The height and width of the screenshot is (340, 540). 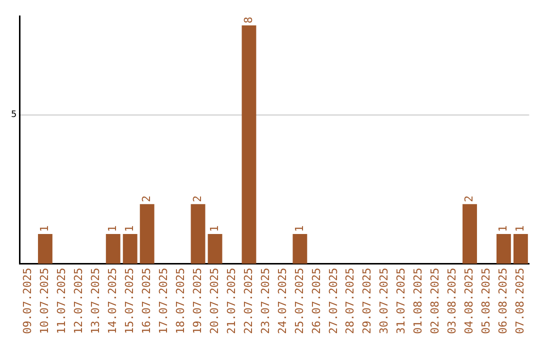 I want to click on x-tick-label: 10.07.2025, so click(x=45, y=301).